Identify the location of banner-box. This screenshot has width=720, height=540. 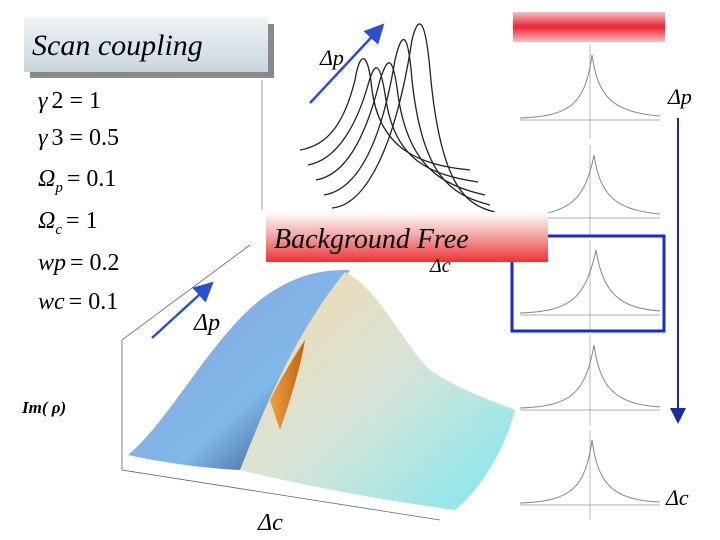
(407, 237).